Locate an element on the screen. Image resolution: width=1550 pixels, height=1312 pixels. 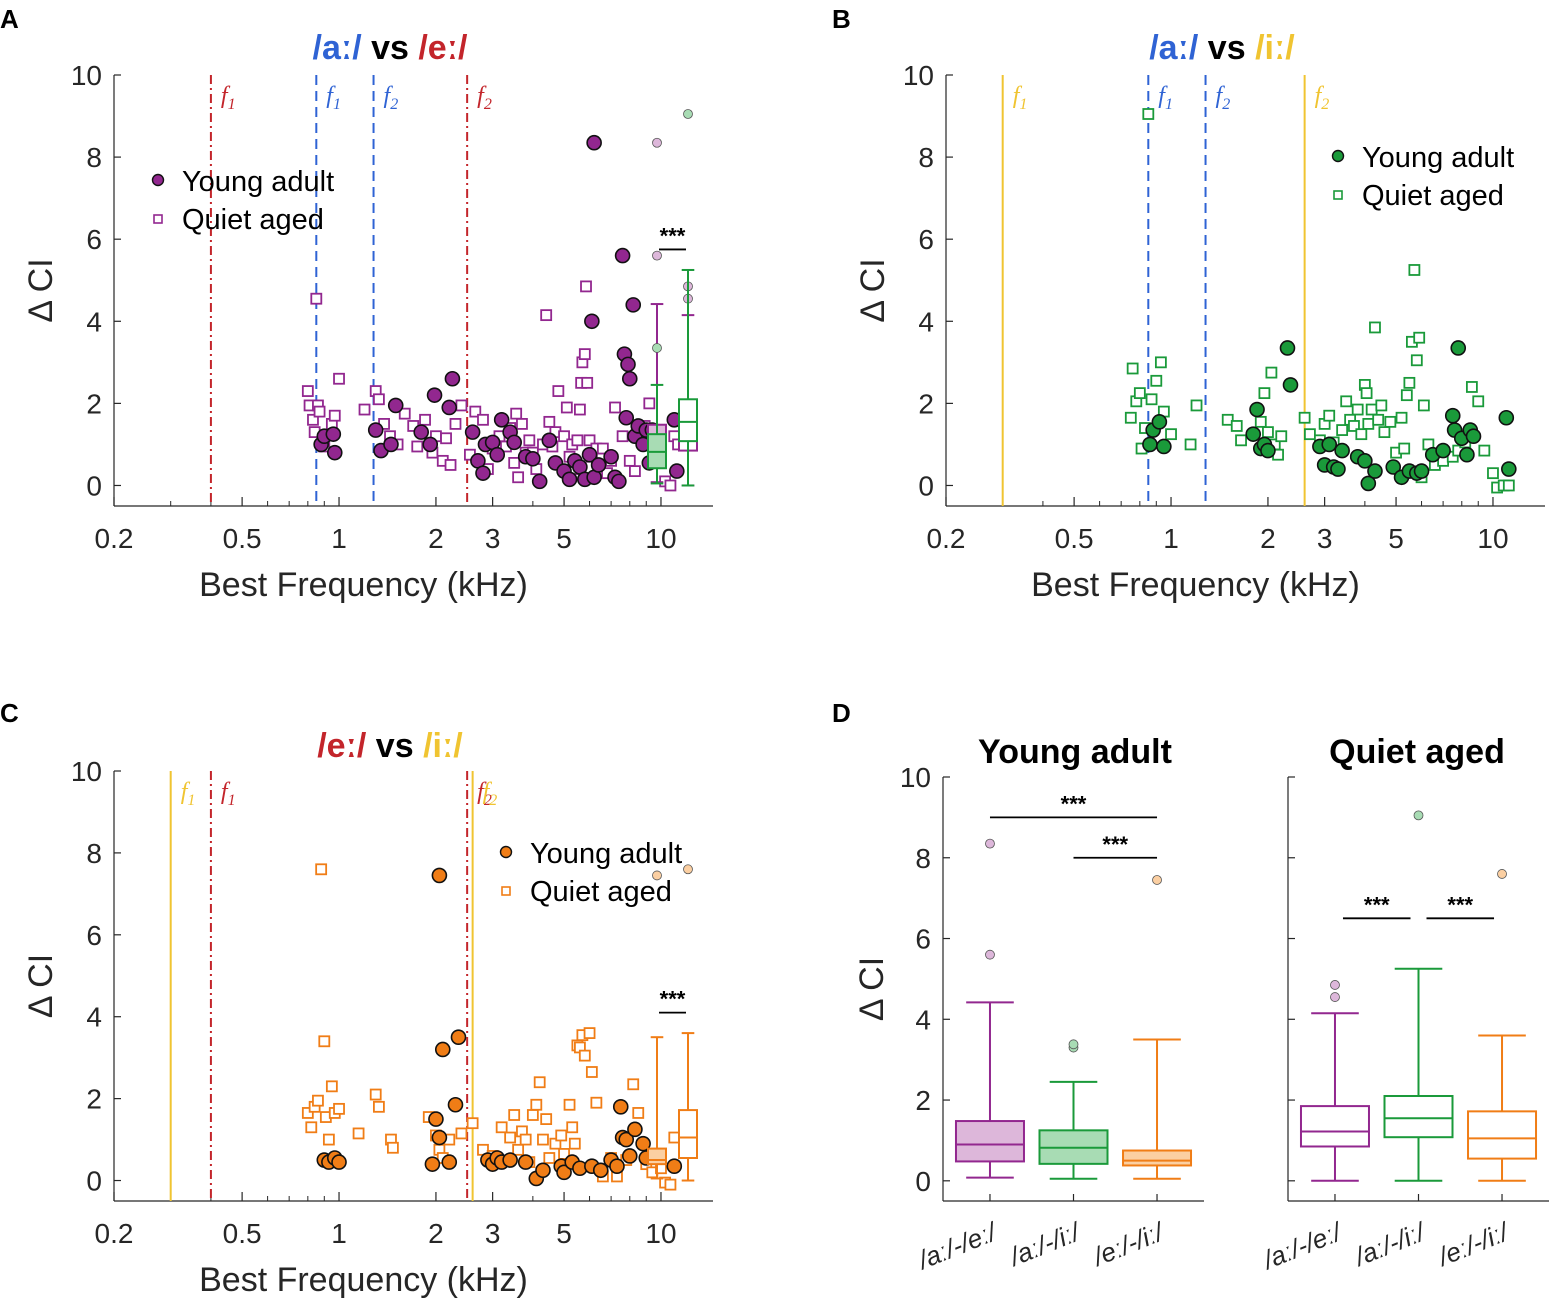
panel-title: /aː/ vs /eː/ is located at coordinates (391, 48).